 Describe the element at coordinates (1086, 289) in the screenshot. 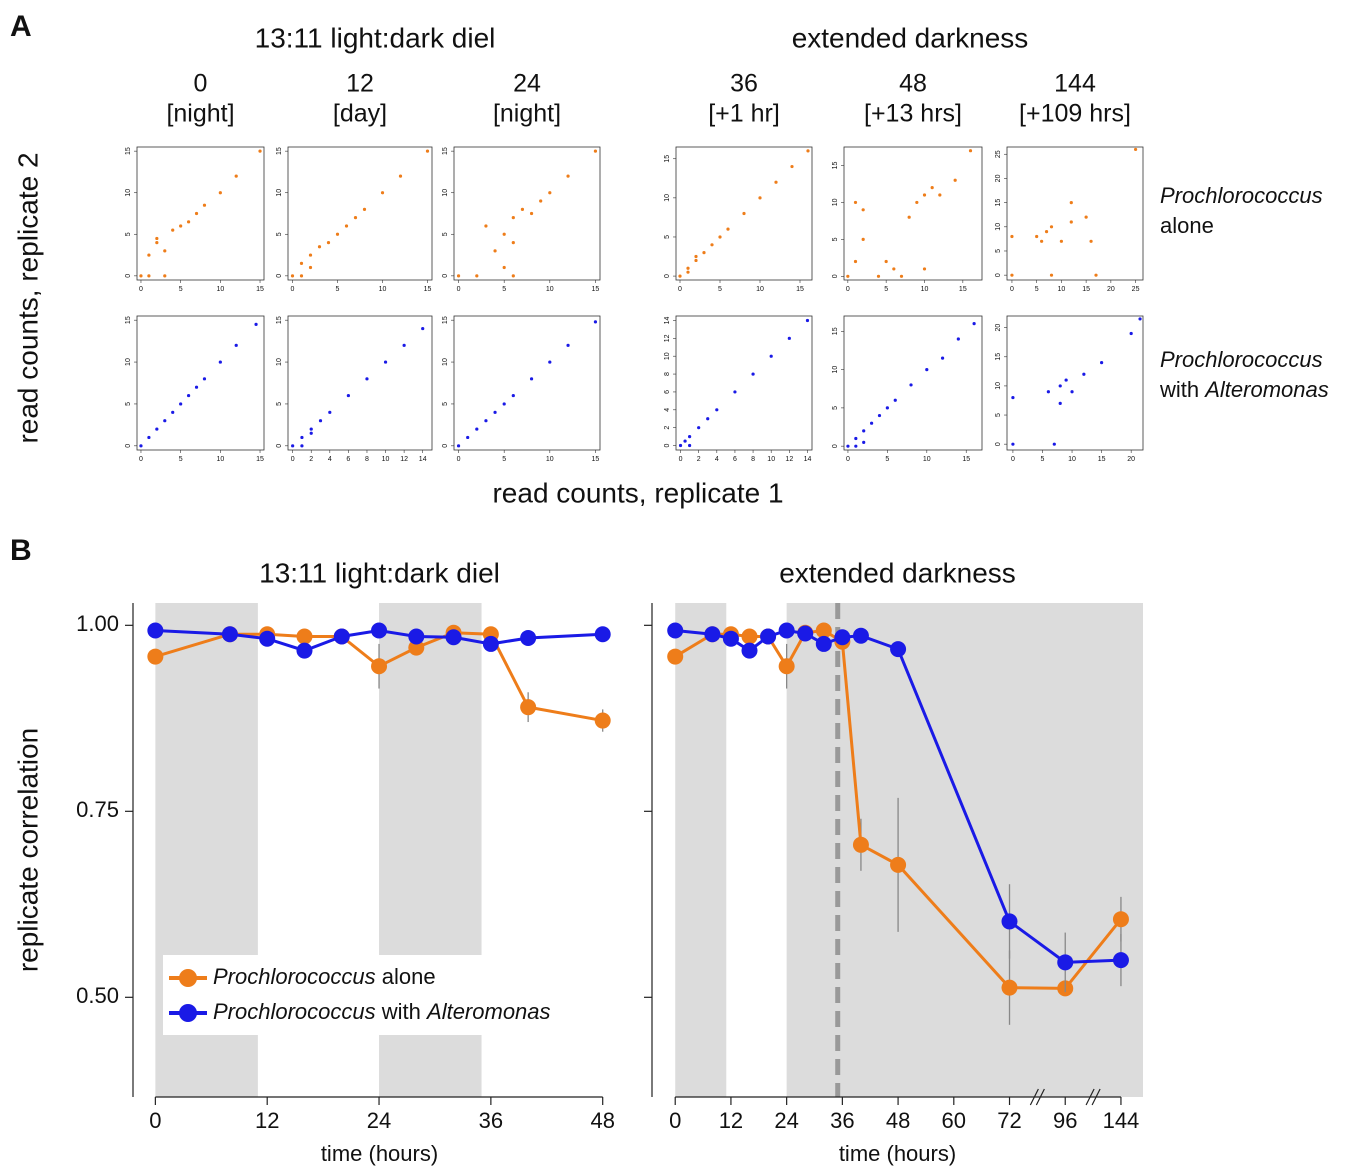

I see `x-tick-label: 15` at that location.